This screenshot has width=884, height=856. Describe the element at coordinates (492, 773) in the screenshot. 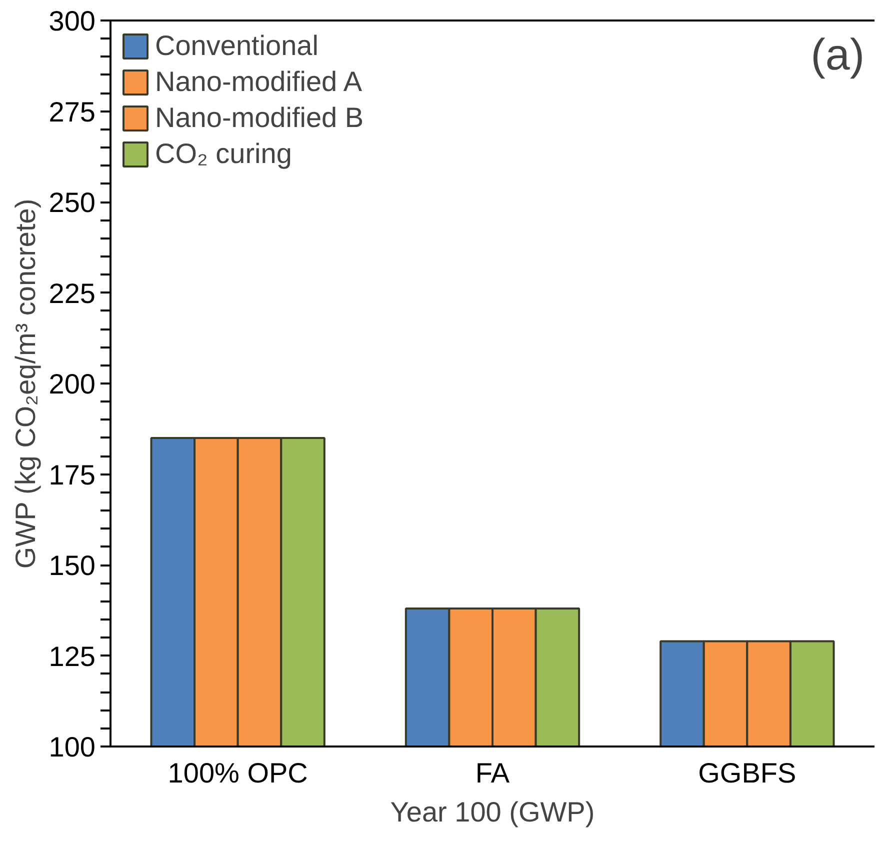

I see `x-tick-label: FA` at that location.